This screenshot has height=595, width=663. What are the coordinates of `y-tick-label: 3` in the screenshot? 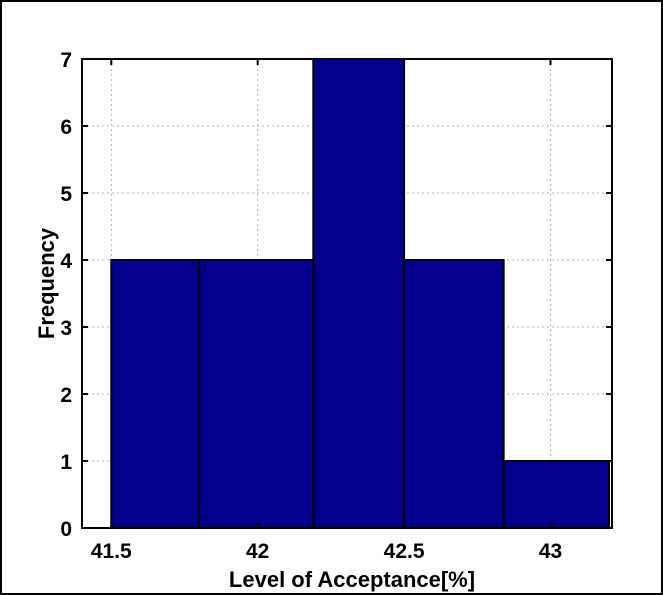 It's located at (66, 328).